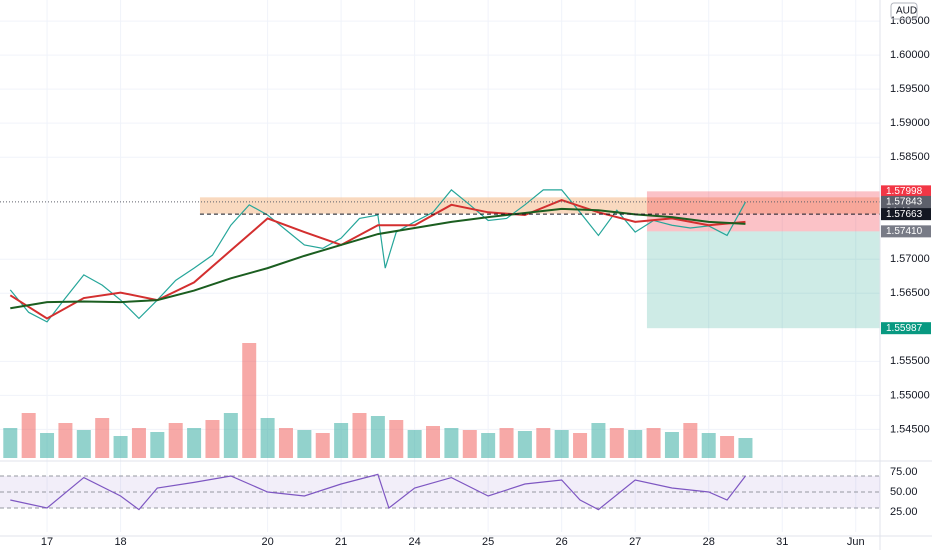 The image size is (932, 550). I want to click on rsi-tick-label: 75.00, so click(904, 472).